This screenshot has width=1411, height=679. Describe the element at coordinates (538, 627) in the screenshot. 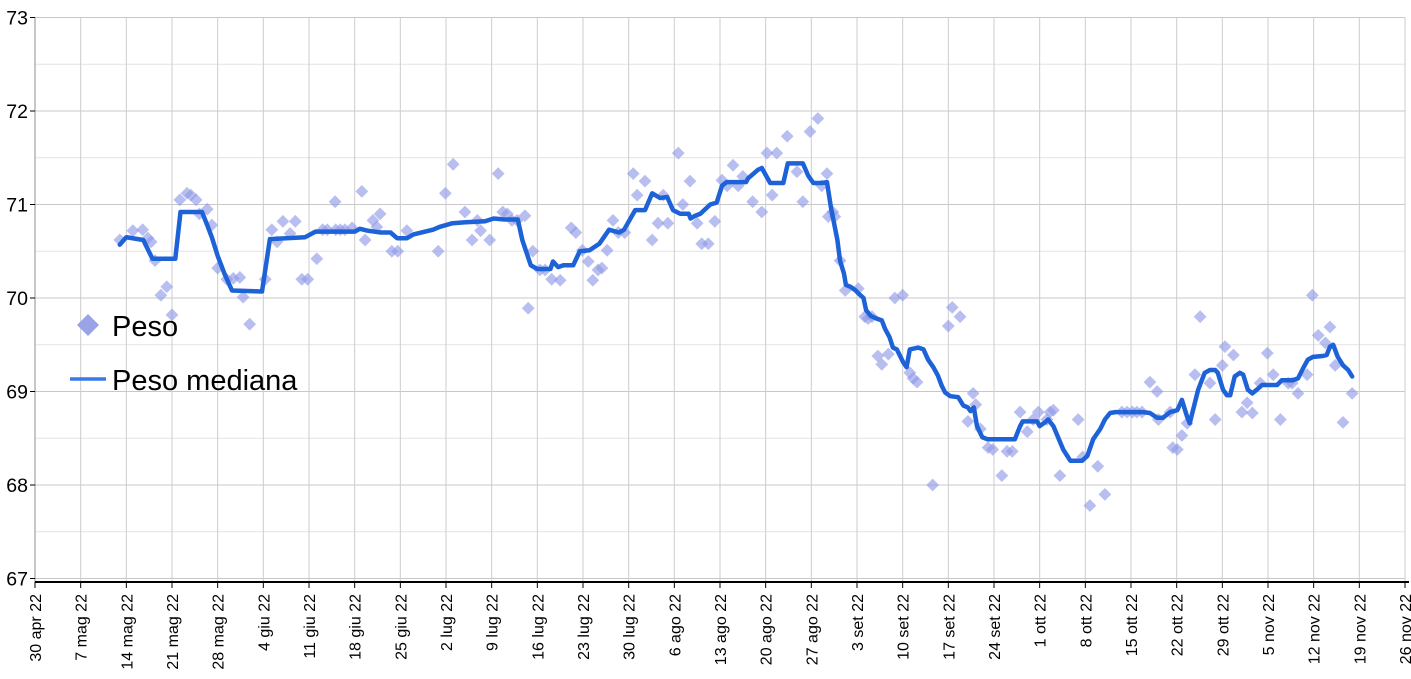

I see `x-axis-label: 16 lug 22` at that location.